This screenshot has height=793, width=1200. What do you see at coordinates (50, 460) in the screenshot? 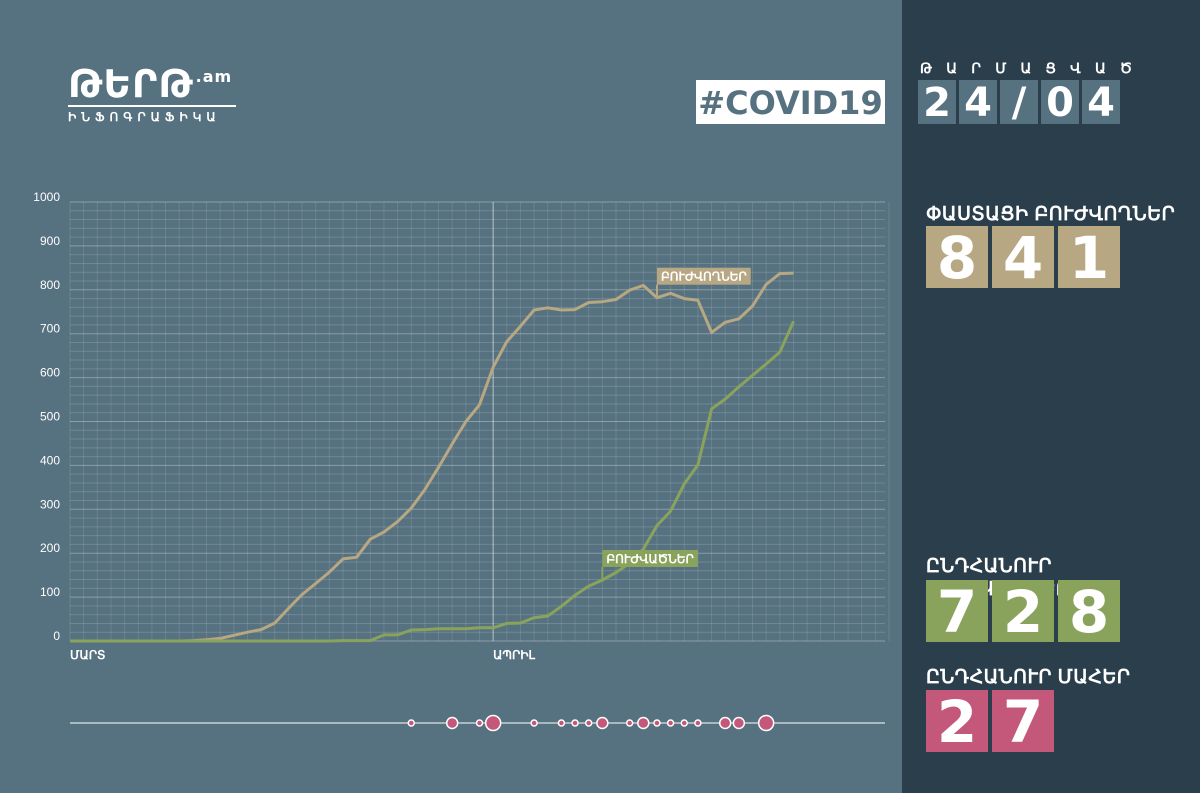
I see `y-tick-label: 400` at bounding box center [50, 460].